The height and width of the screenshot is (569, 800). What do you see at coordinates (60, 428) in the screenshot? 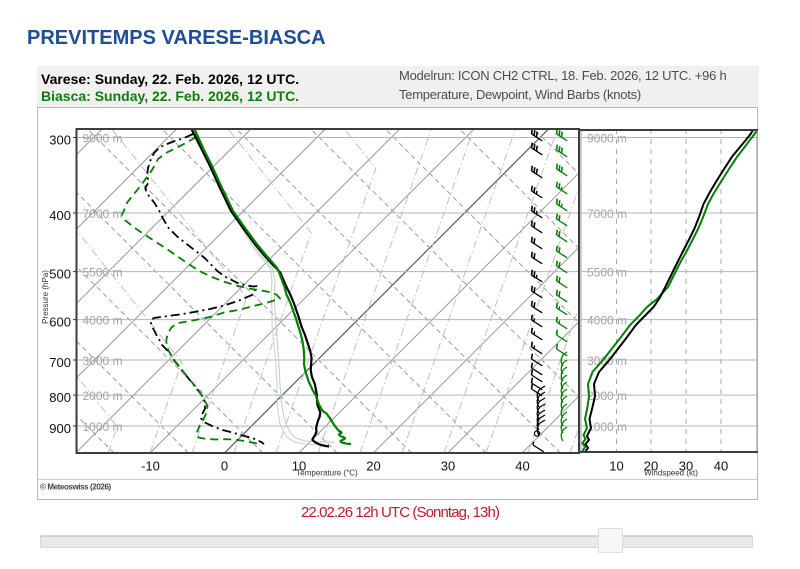
I see `svg-text: 900` at bounding box center [60, 428].